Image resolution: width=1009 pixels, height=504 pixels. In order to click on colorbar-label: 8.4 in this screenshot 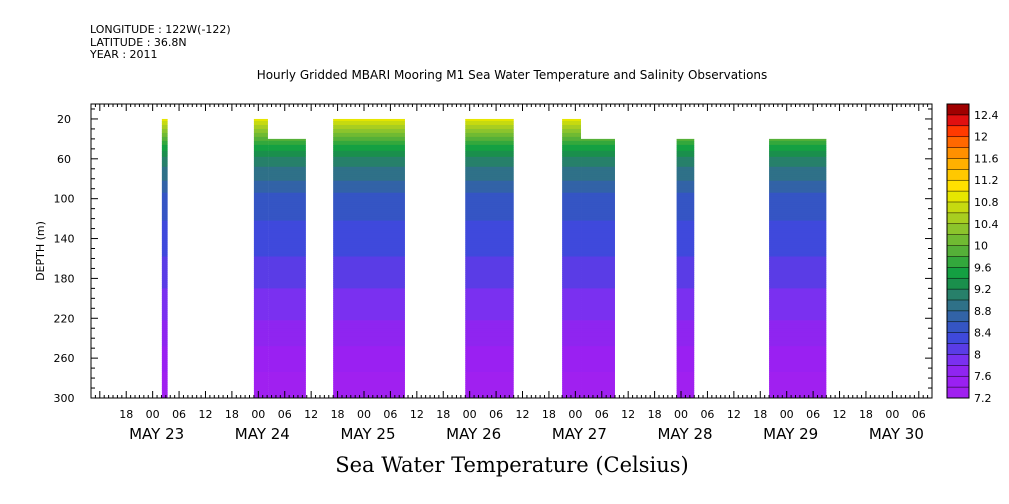, I will do `click(983, 333)`.